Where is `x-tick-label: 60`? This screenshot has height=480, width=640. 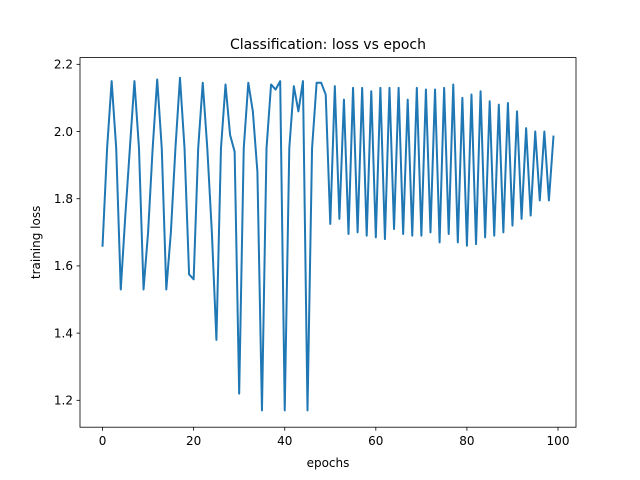 x-tick-label: 60 is located at coordinates (375, 441).